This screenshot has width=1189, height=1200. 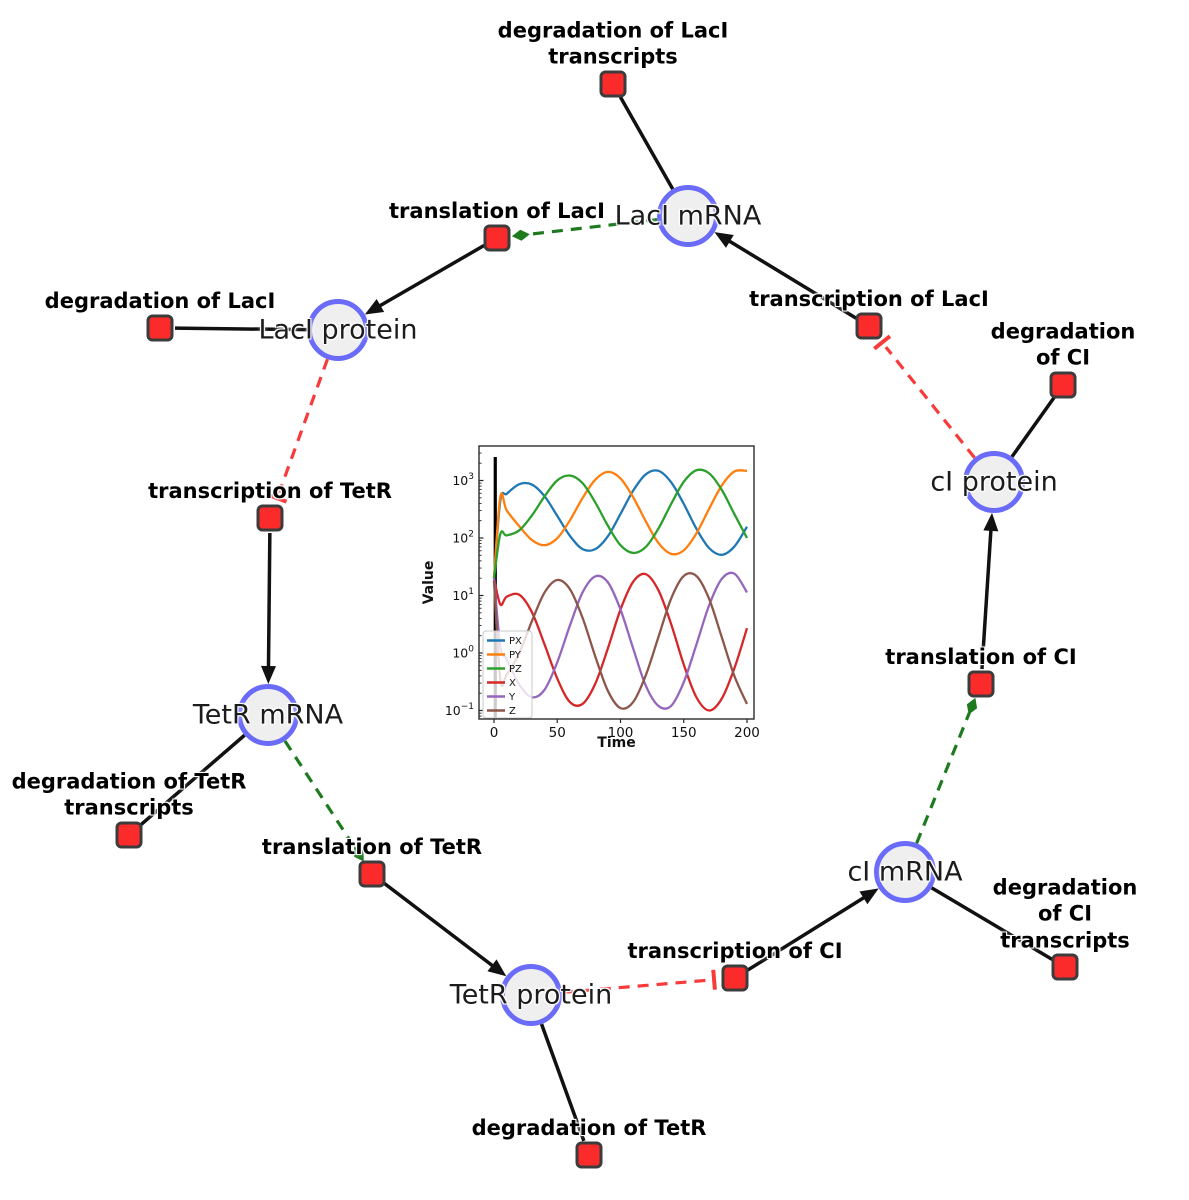 What do you see at coordinates (372, 874) in the screenshot?
I see `reaction-node-translation-tetr` at bounding box center [372, 874].